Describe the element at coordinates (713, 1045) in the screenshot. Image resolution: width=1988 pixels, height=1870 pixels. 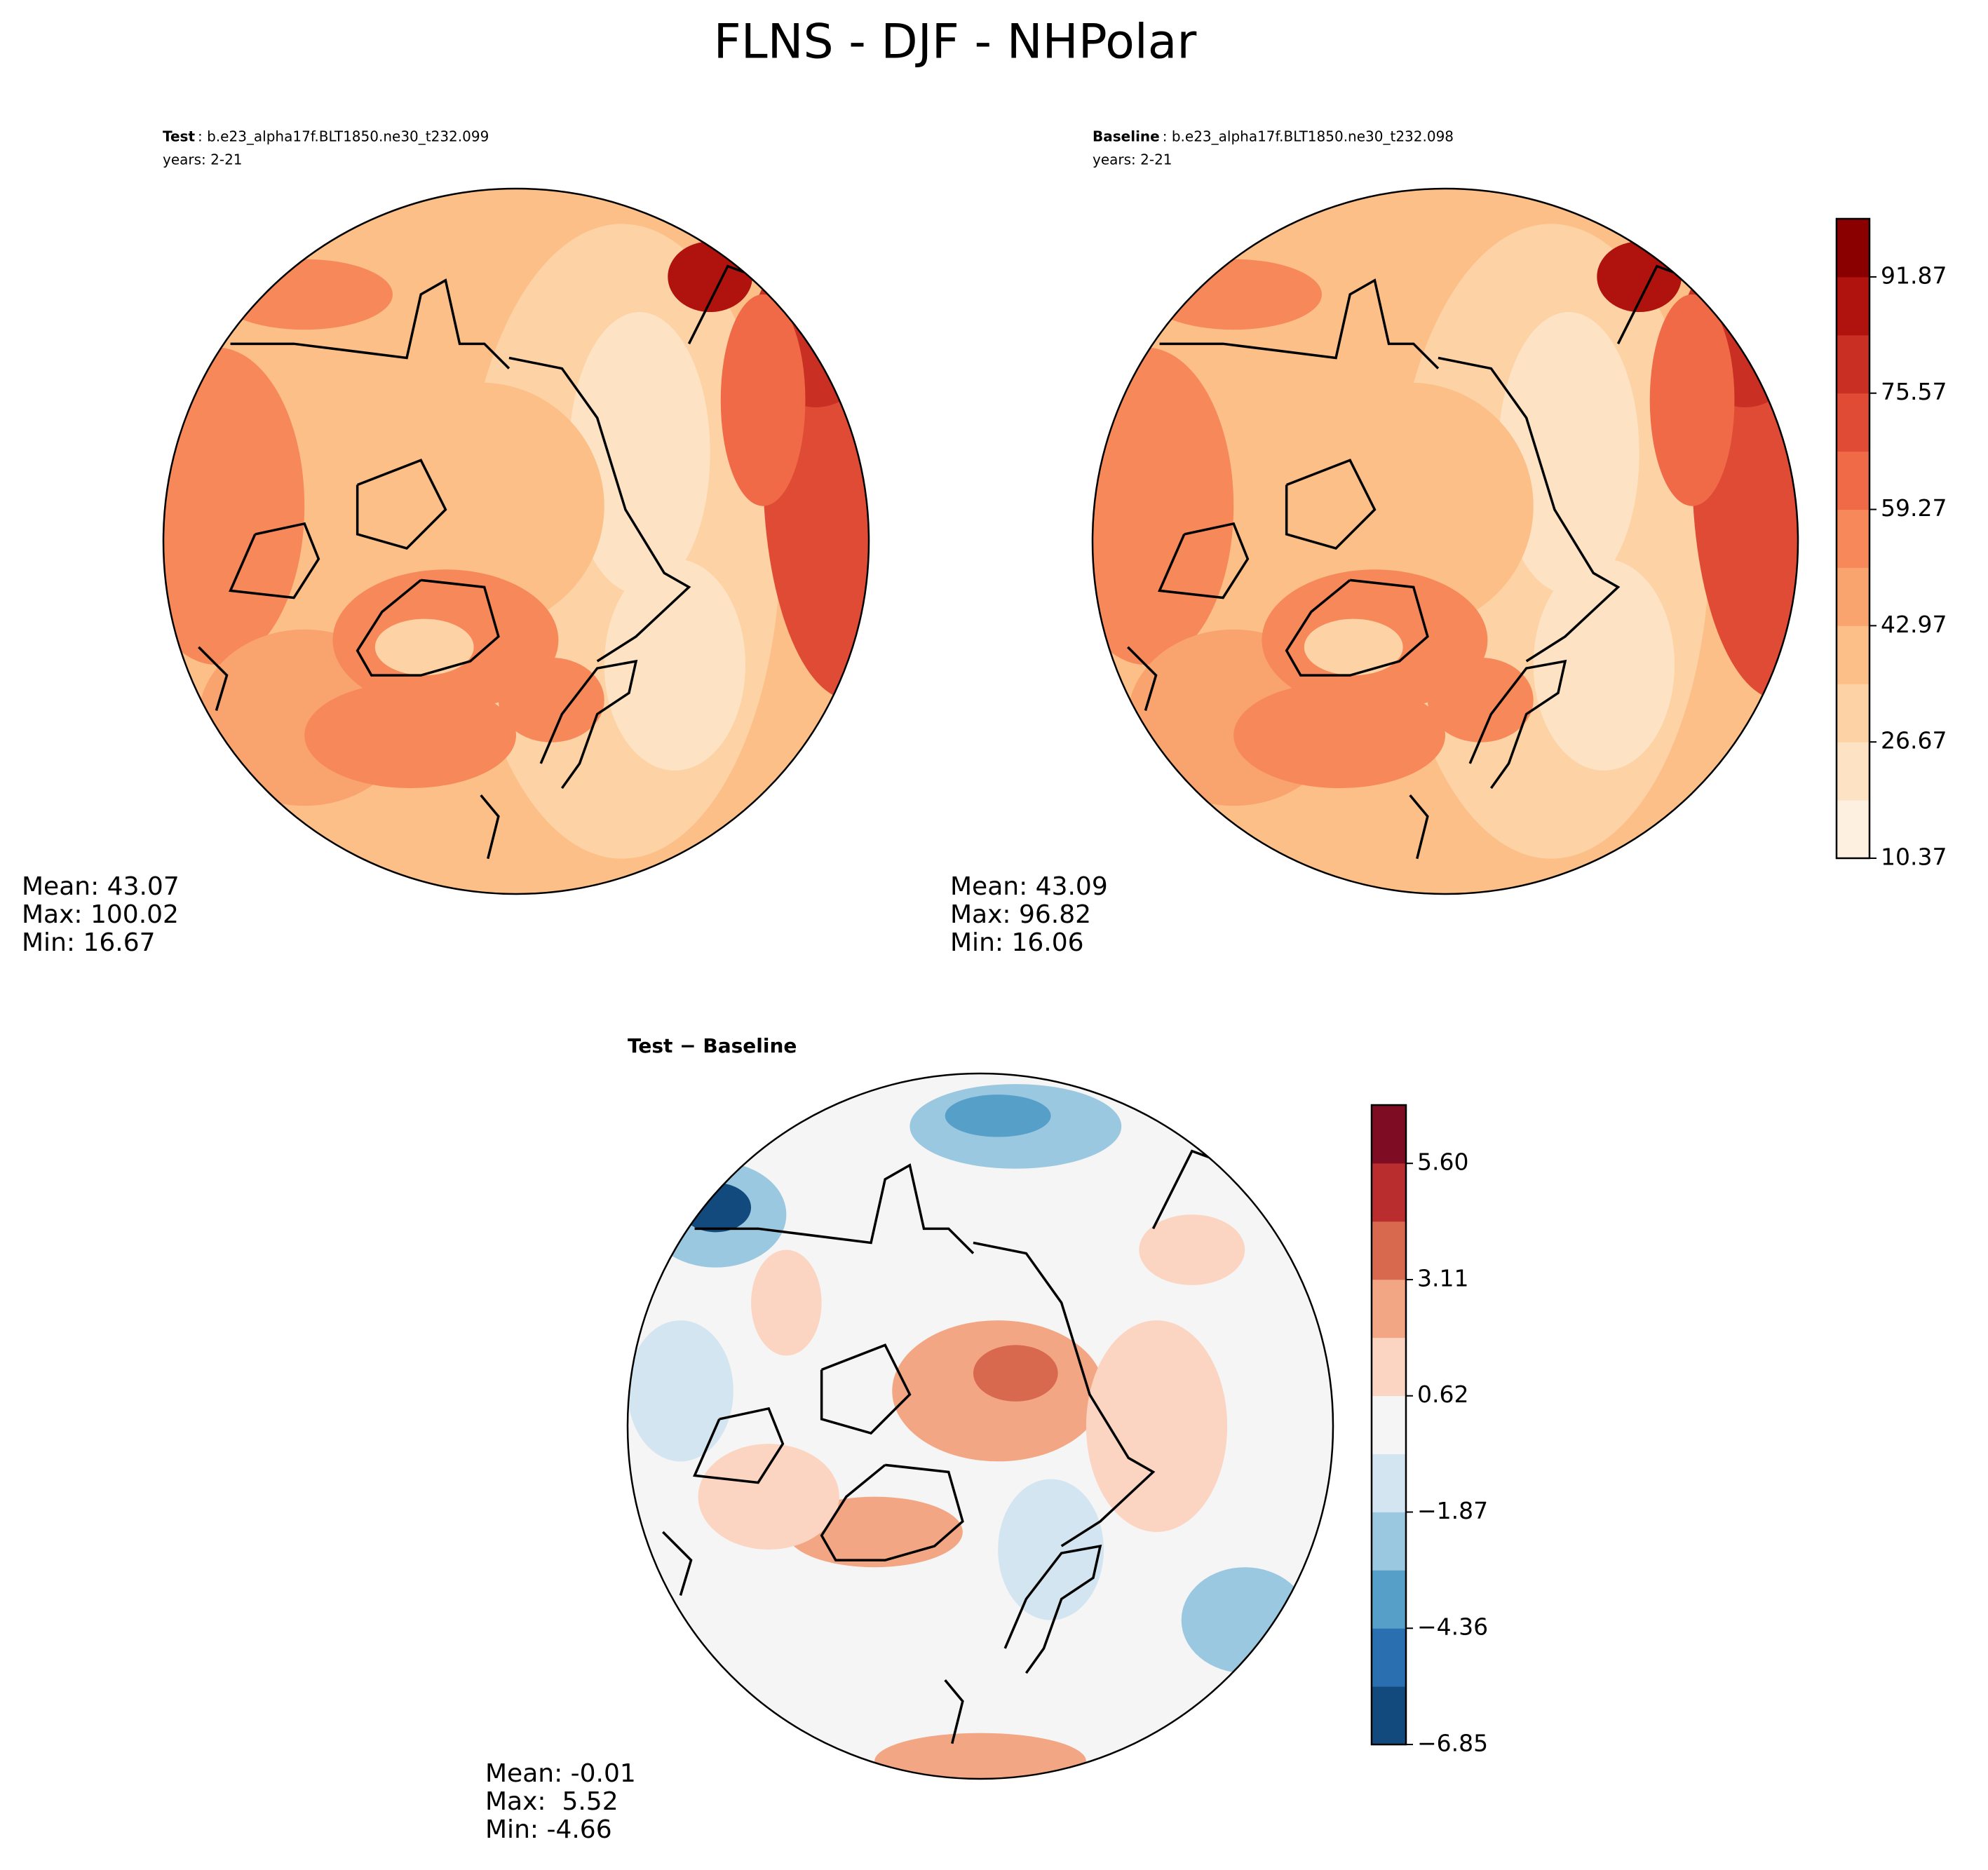
I see `panel-label: Test − Baseline` at that location.